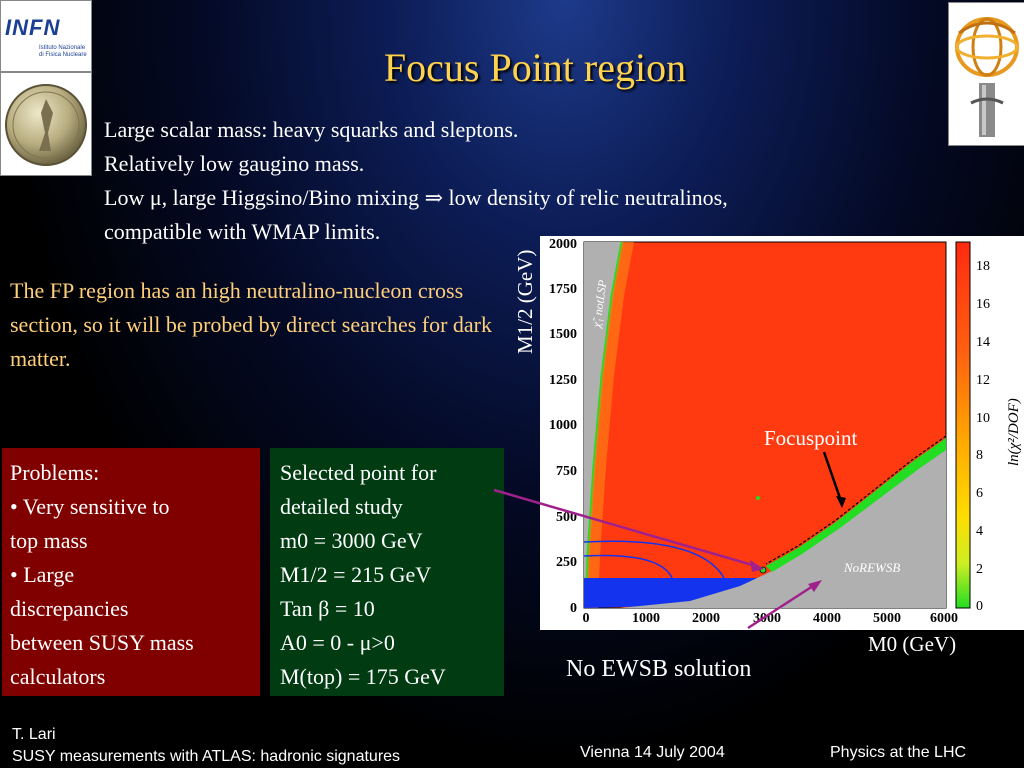 The height and width of the screenshot is (768, 1024). I want to click on x-tick-label: 4000, so click(827, 618).